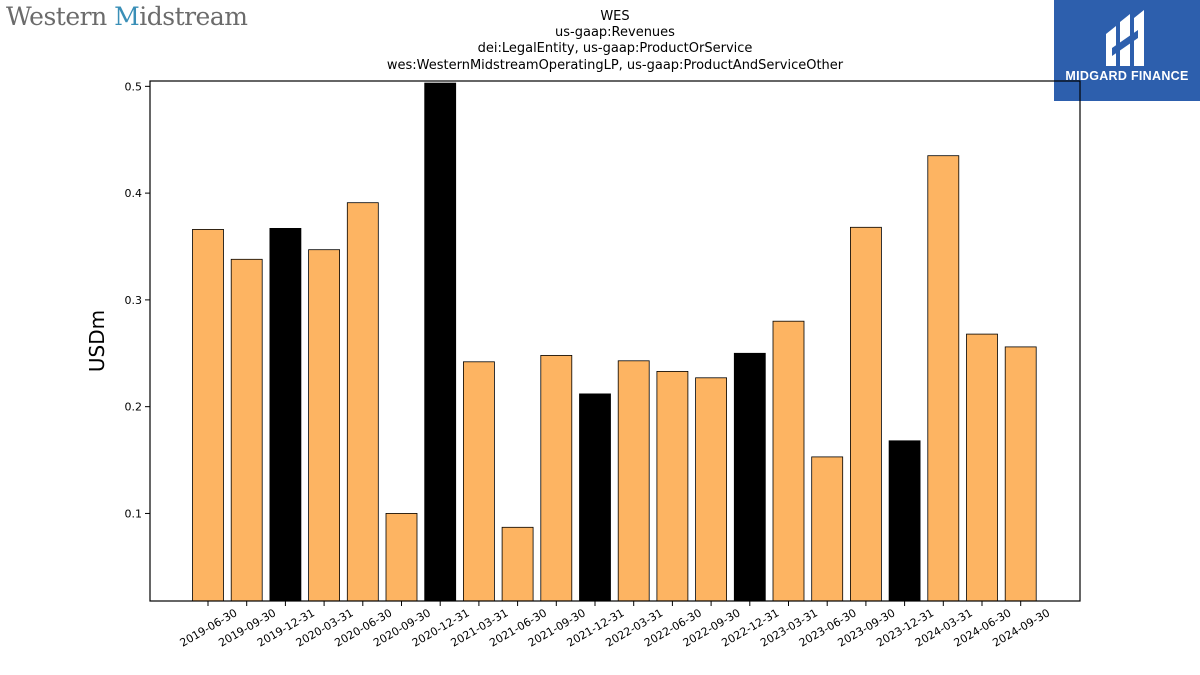  I want to click on y-axis: 0.1 0.2 0.3 0.4 0.5, so click(137, 300).